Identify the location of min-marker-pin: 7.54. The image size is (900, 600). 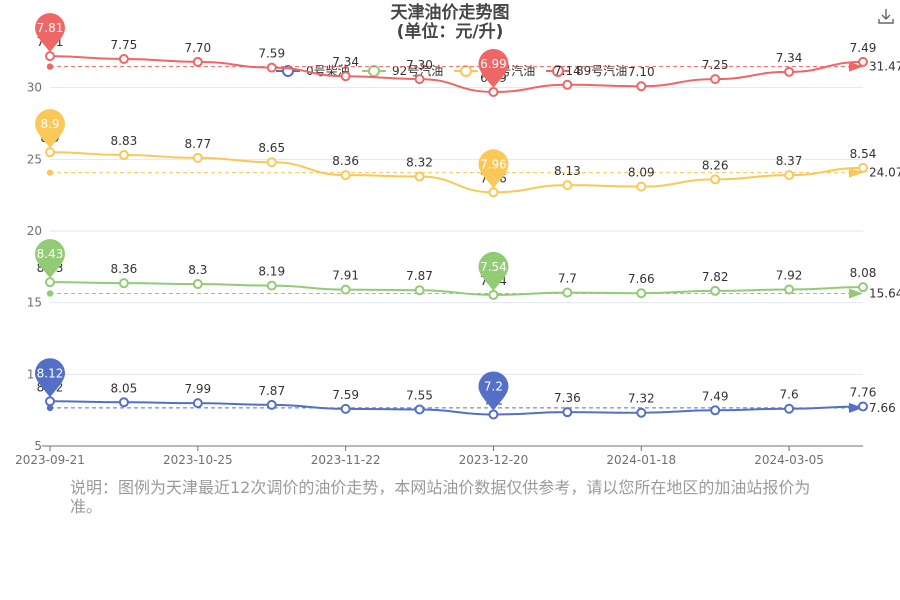
(493, 271).